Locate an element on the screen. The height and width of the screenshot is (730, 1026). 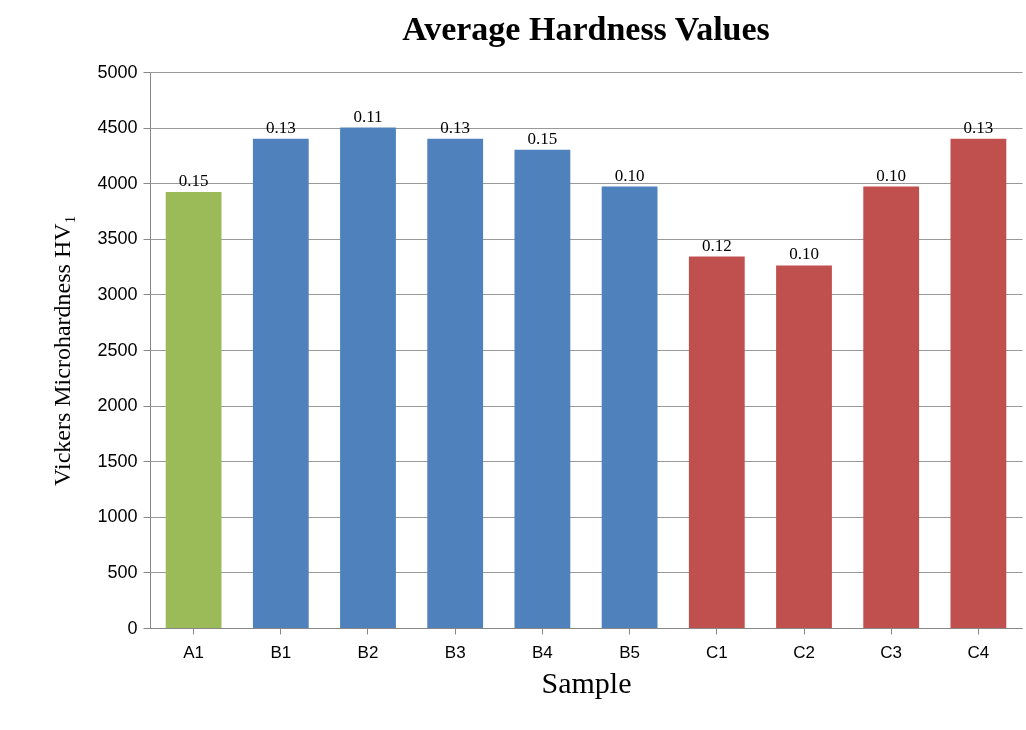
chart-title: Average Hardness Values is located at coordinates (586, 28).